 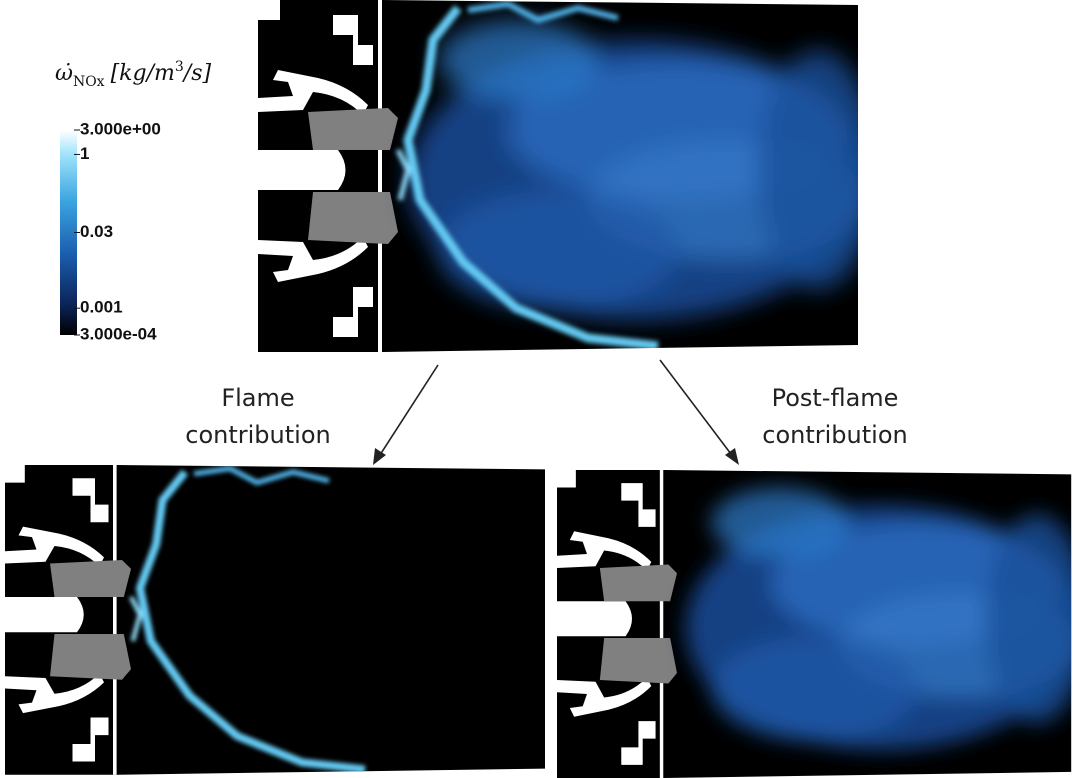 I want to click on subscript: NOx, so click(x=89, y=82).